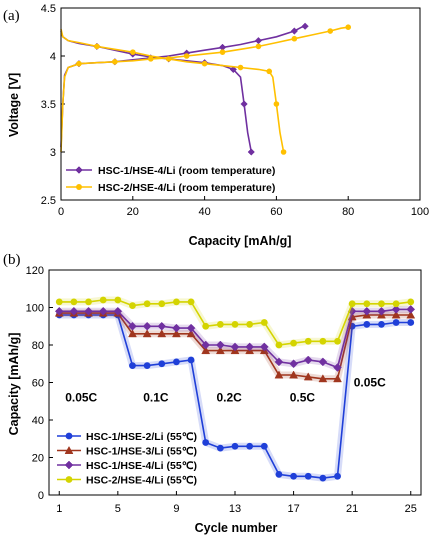 This screenshot has width=439, height=550. What do you see at coordinates (118, 509) in the screenshot?
I see `panel-b-xtick-label: 5` at bounding box center [118, 509].